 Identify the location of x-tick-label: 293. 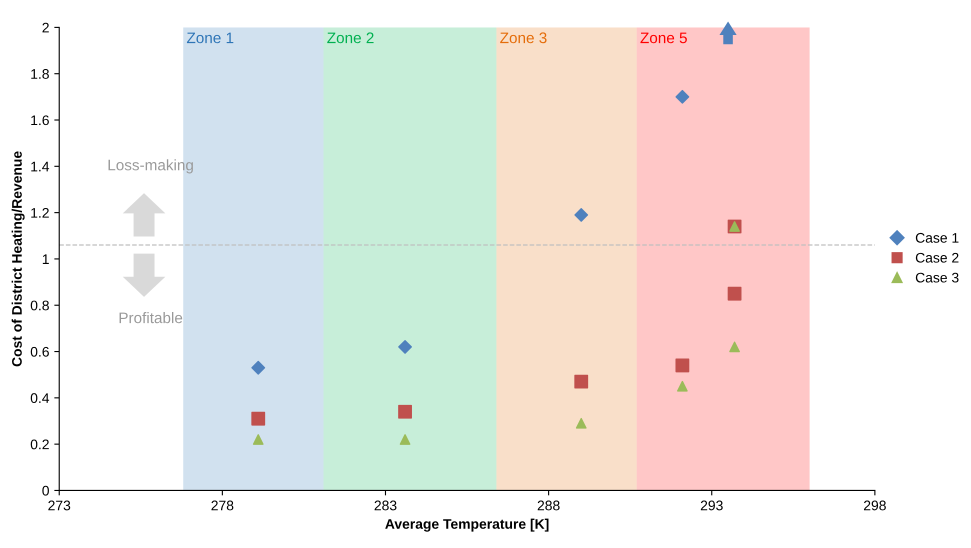
(711, 505).